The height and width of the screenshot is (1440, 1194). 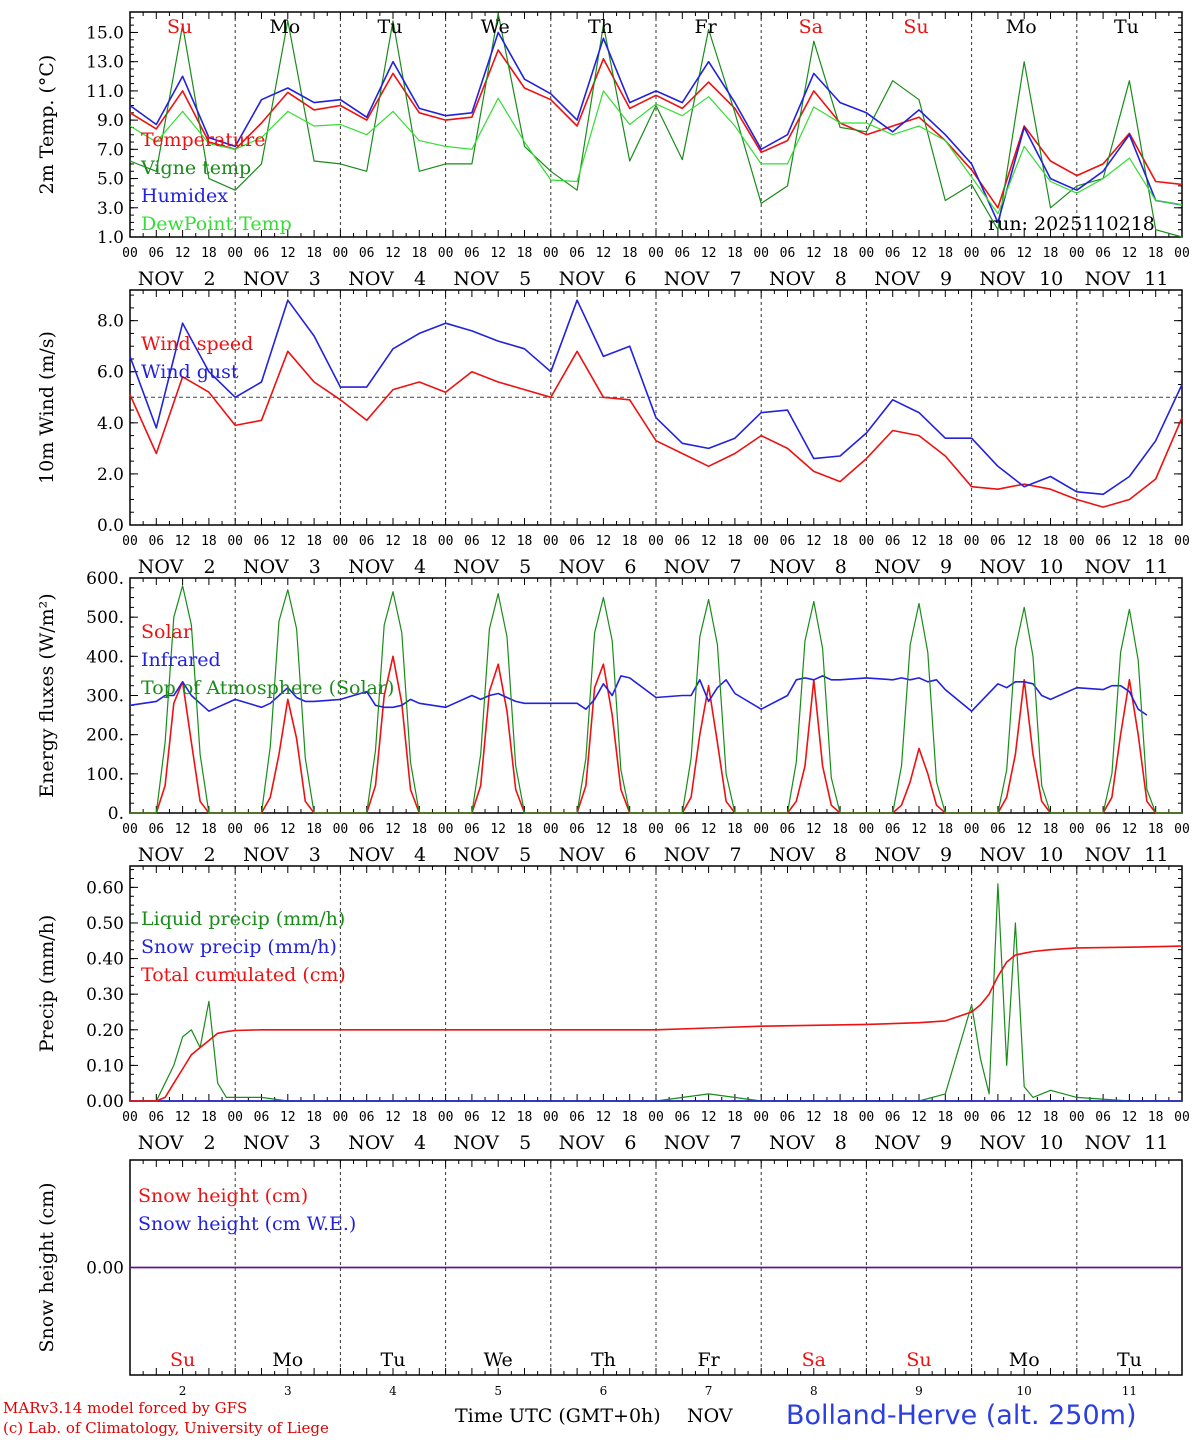 What do you see at coordinates (604, 1391) in the screenshot?
I see `date-tick-label: 6` at bounding box center [604, 1391].